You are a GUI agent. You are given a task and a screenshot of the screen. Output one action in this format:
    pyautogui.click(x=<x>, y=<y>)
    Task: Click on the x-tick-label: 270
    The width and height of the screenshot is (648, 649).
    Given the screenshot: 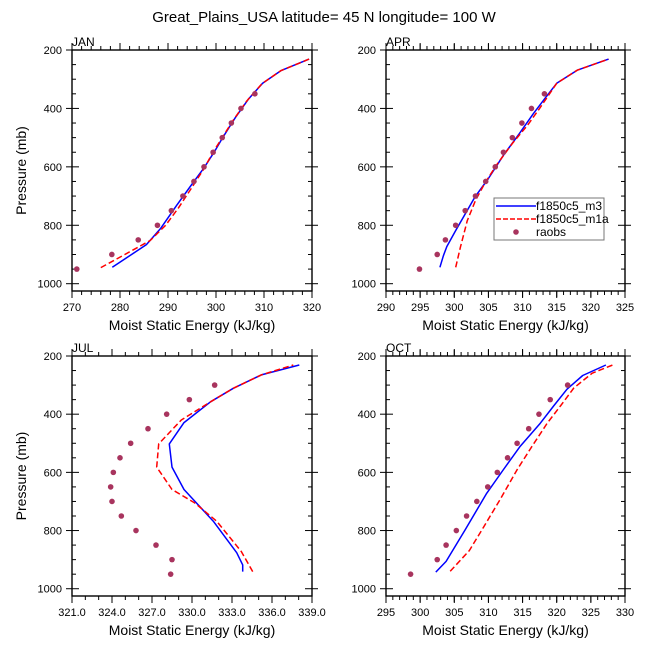 What is the action you would take?
    pyautogui.click(x=72, y=308)
    